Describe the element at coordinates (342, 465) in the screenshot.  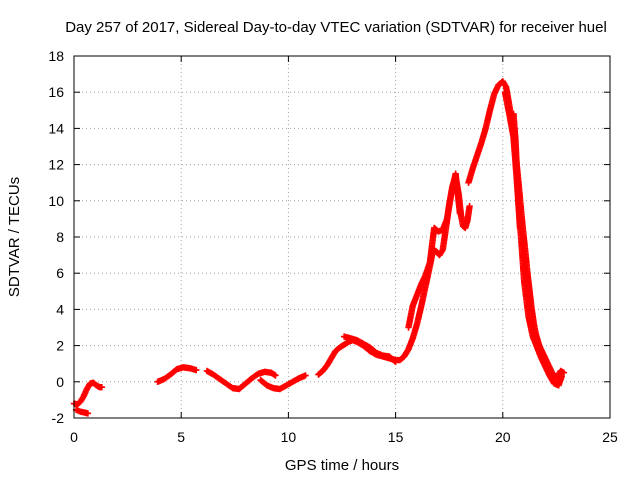
I see `x-axis-label: GPS time / hours` at that location.